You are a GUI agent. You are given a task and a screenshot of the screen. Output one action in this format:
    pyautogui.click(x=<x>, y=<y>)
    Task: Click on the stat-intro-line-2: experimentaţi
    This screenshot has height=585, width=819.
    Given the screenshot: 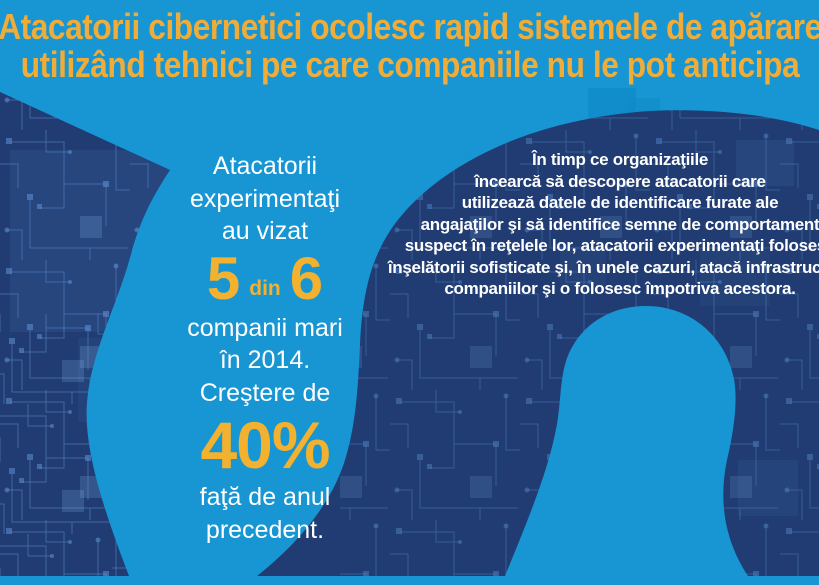 What is the action you would take?
    pyautogui.click(x=265, y=198)
    